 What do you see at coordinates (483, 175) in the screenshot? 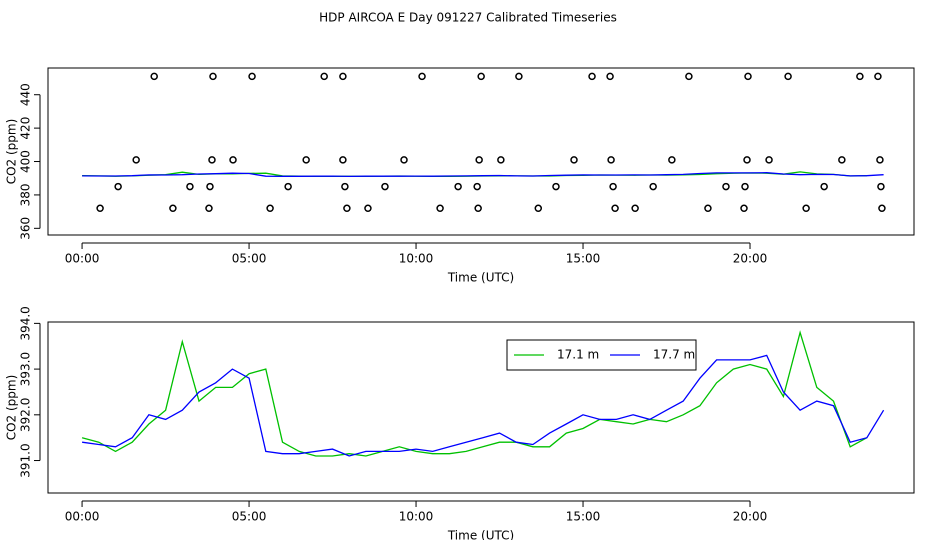
I see `overview-line` at bounding box center [483, 175].